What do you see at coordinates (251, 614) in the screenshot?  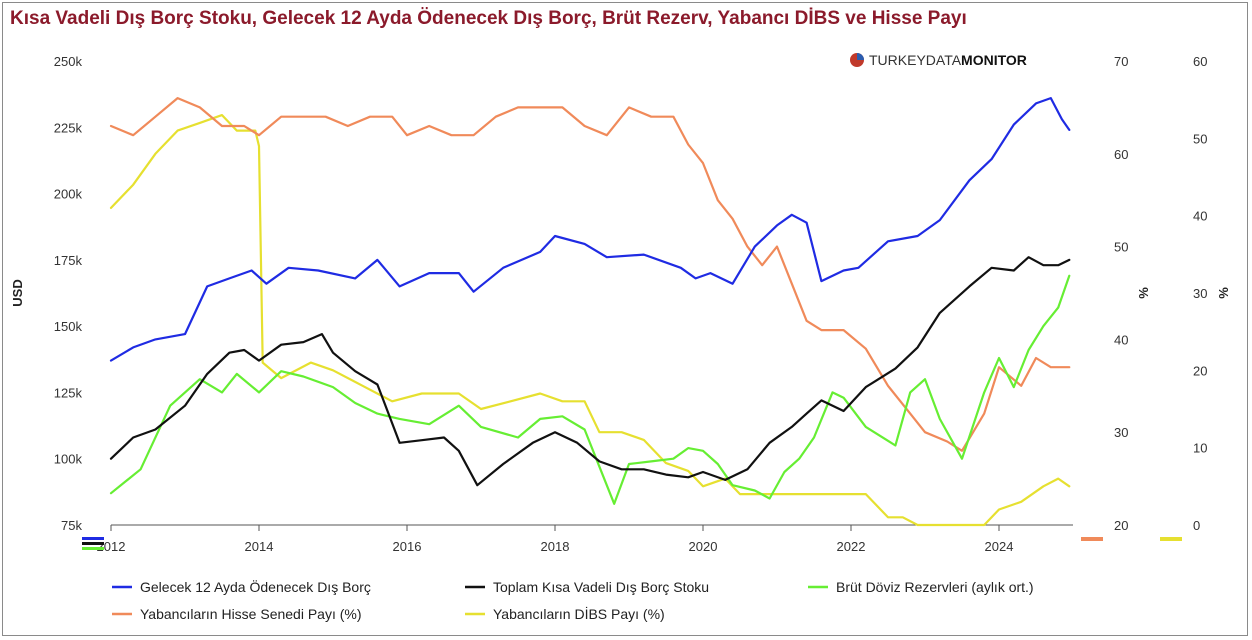 I see `legend-label: Yabancıların Hisse Senedi Payı (%)` at bounding box center [251, 614].